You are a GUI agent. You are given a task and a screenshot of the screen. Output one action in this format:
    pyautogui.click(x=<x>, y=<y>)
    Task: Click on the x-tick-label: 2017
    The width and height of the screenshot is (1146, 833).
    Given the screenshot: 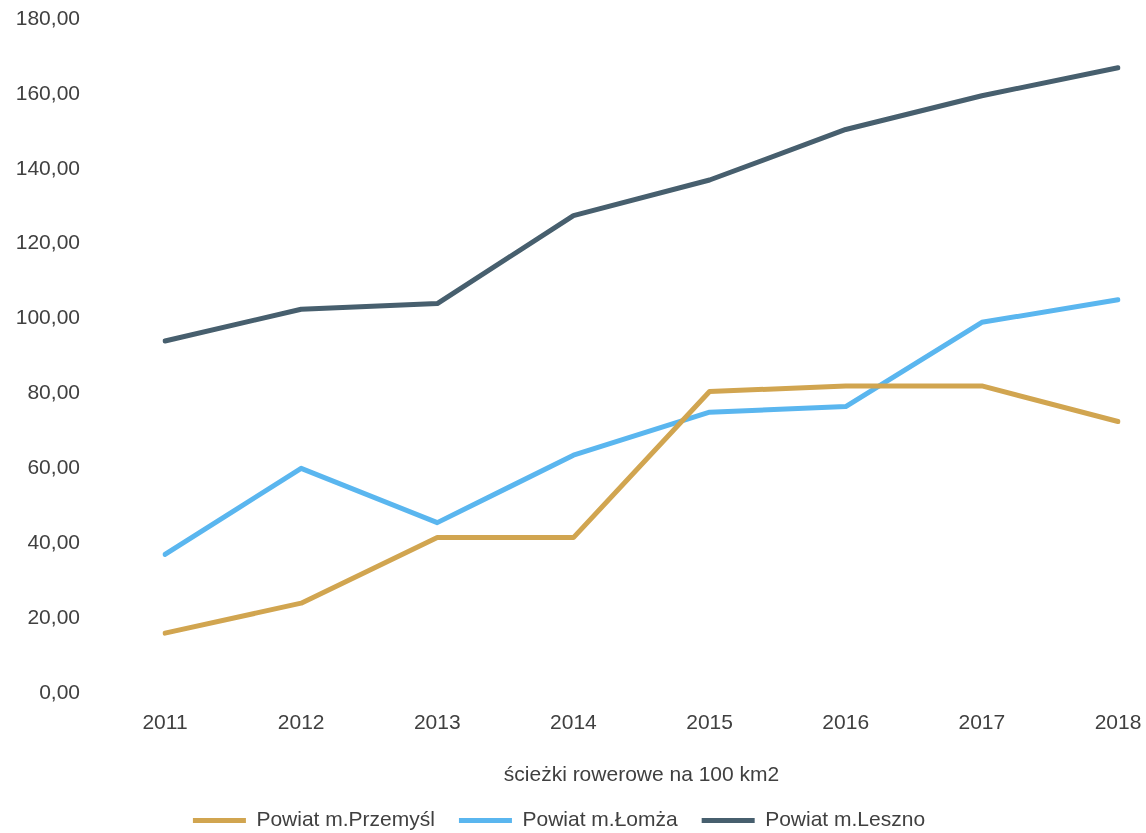 What is the action you would take?
    pyautogui.click(x=982, y=722)
    